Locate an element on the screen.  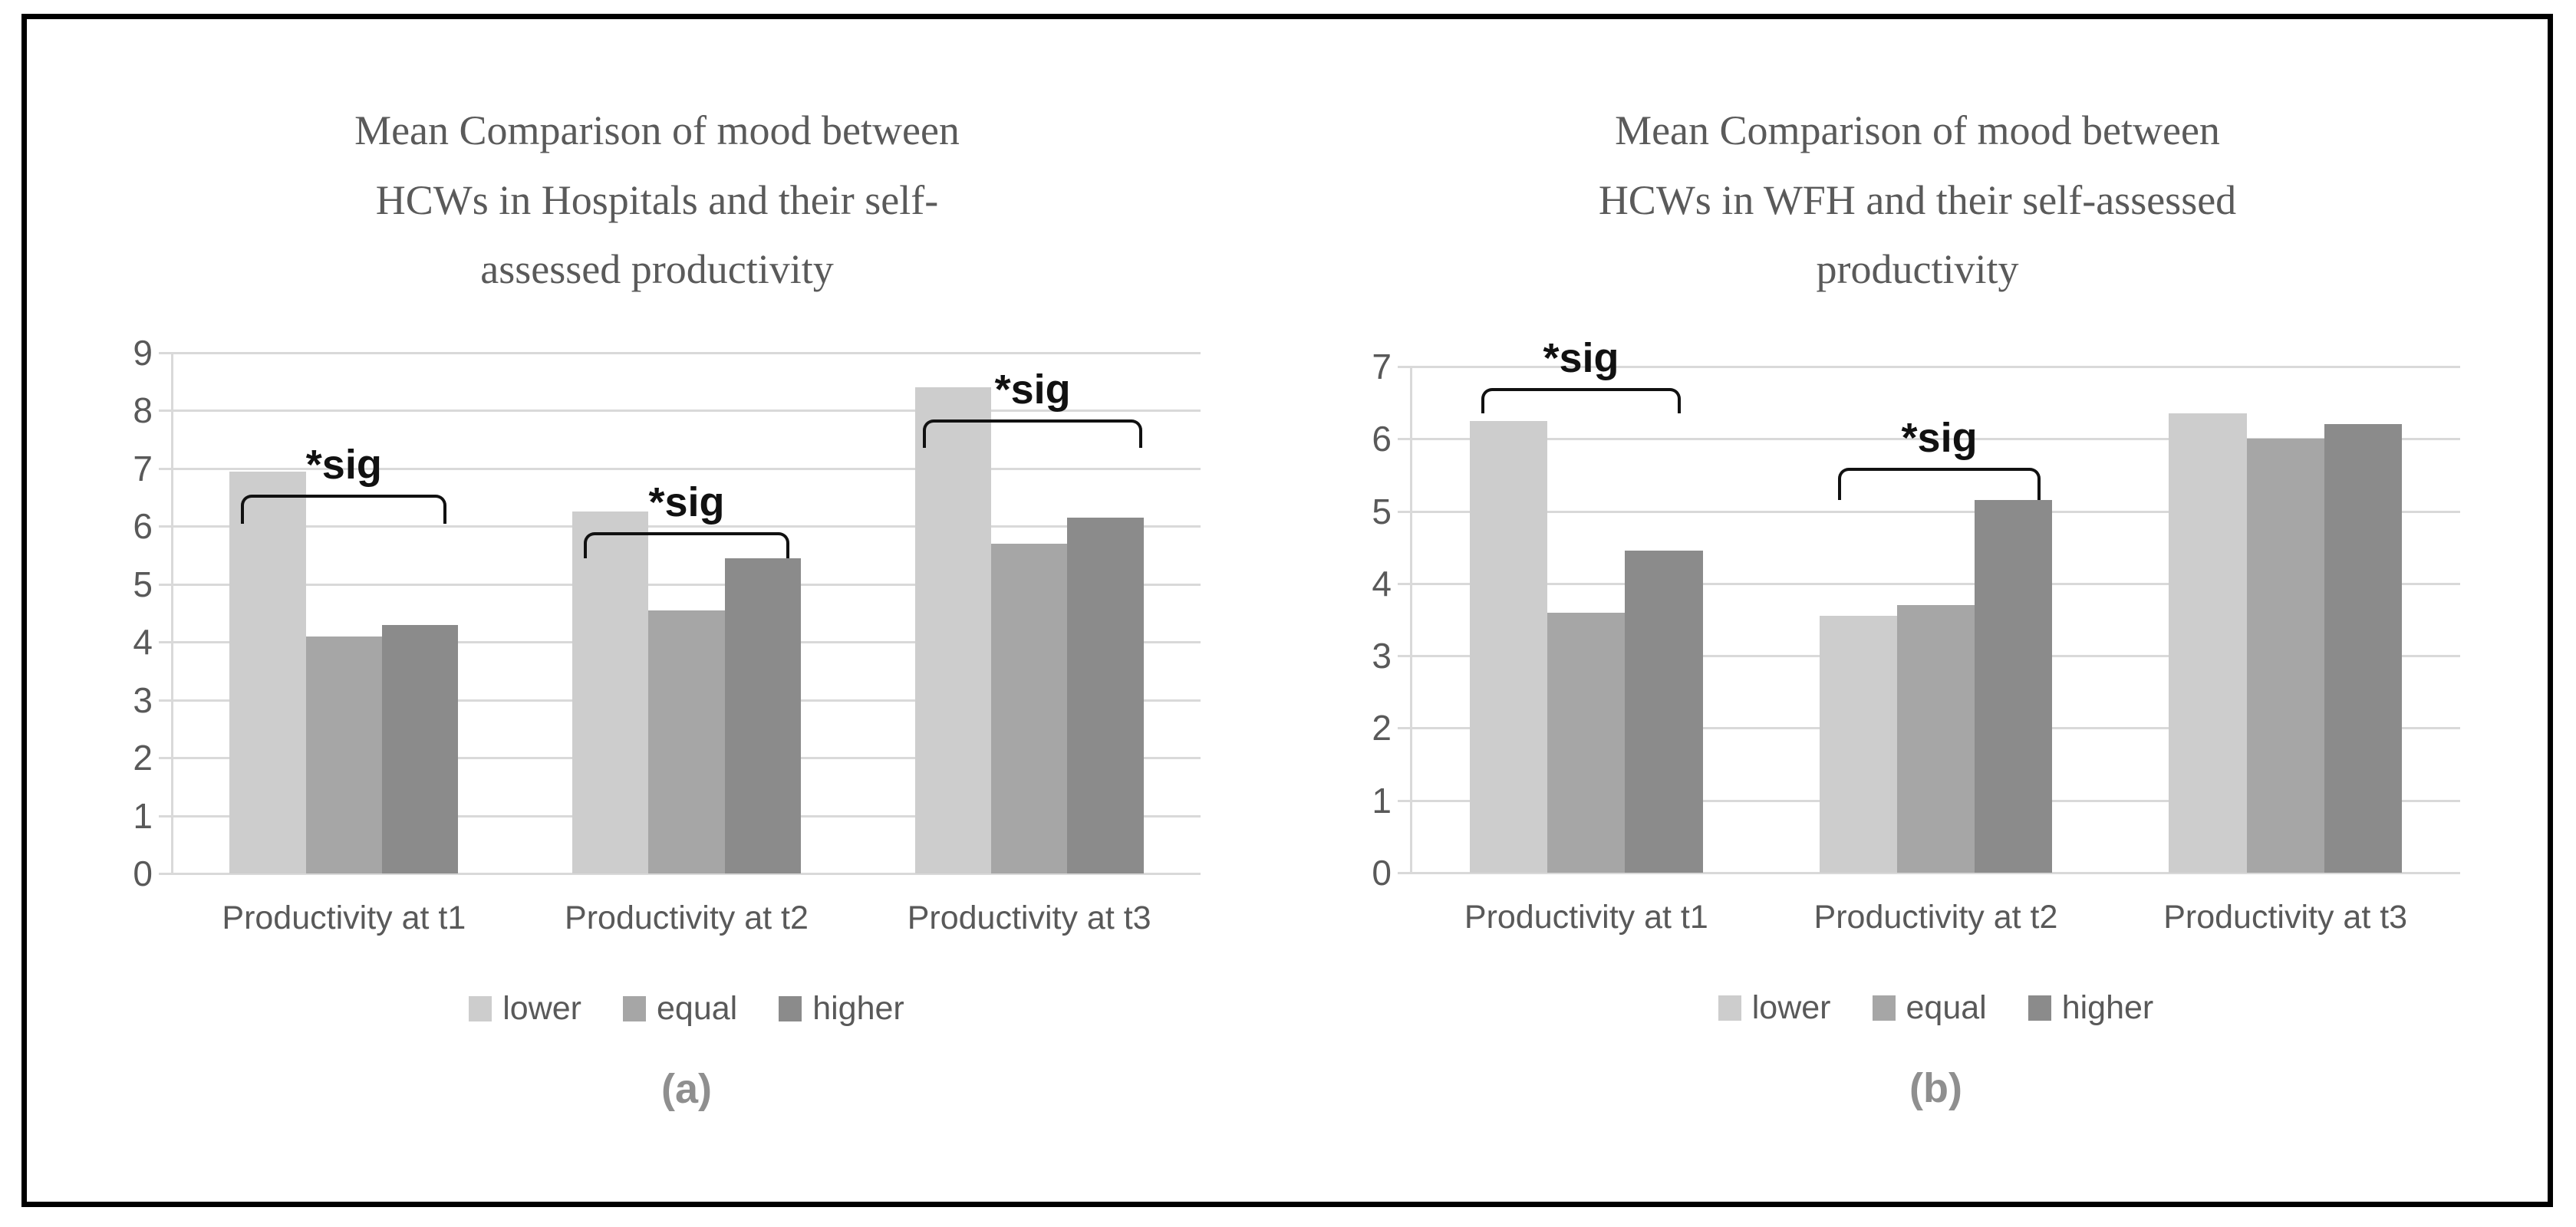
subfigure-label: (b) is located at coordinates (1935, 1088).